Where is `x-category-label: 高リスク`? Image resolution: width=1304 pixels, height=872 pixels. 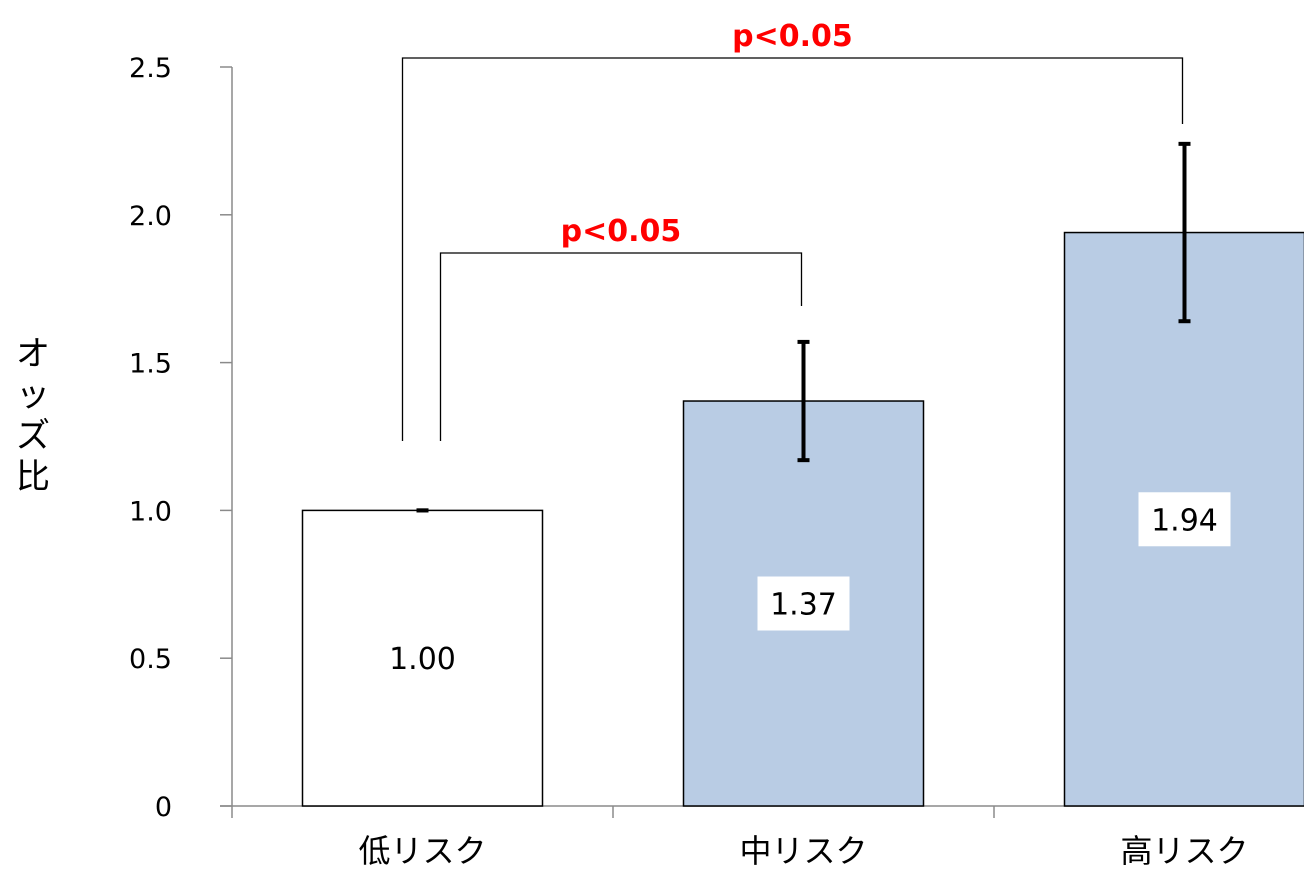 x-category-label: 高リスク is located at coordinates (1184, 851).